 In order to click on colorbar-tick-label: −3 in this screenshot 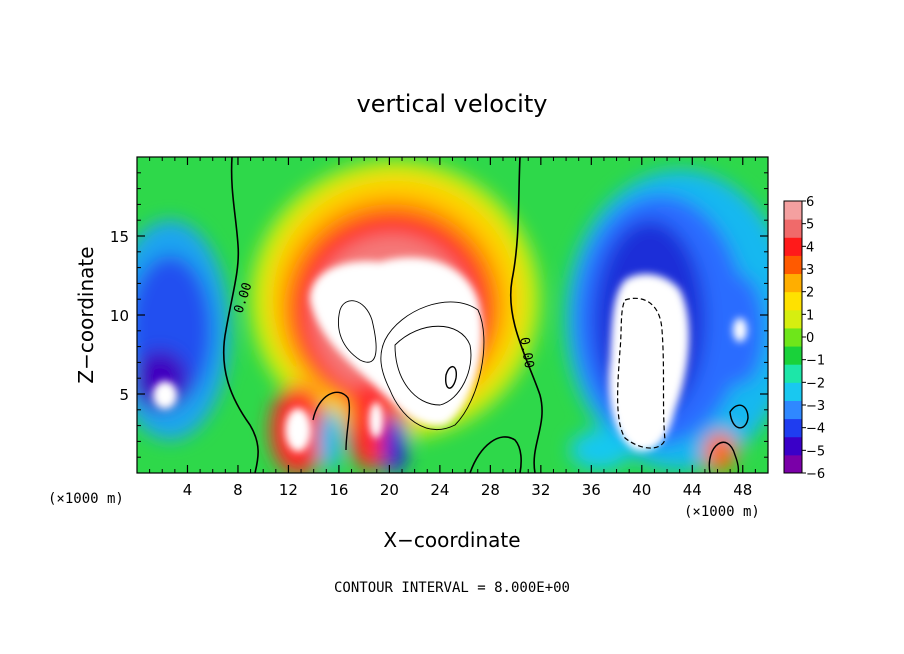, I will do `click(815, 406)`.